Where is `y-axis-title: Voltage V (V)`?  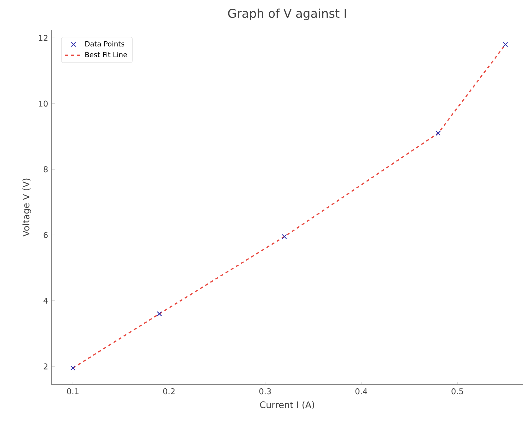
y-axis-title: Voltage V (V) is located at coordinates (27, 207).